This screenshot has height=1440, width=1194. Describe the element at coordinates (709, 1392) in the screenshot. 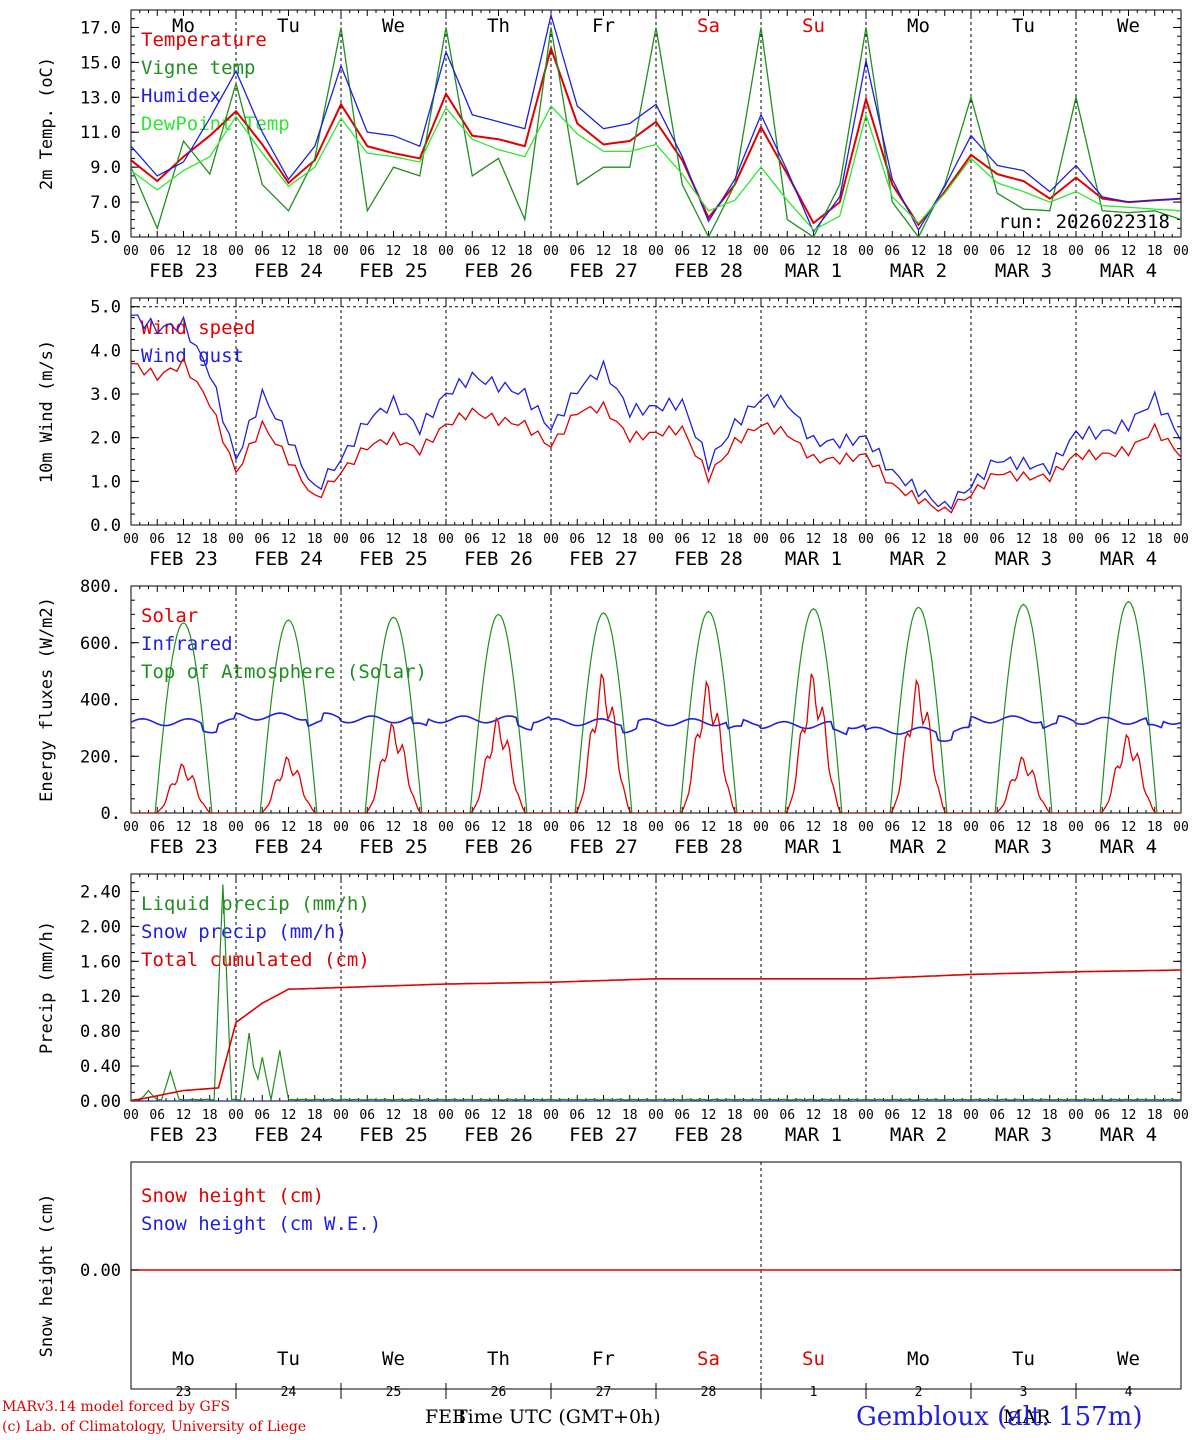

I see `day-number: 28` at that location.